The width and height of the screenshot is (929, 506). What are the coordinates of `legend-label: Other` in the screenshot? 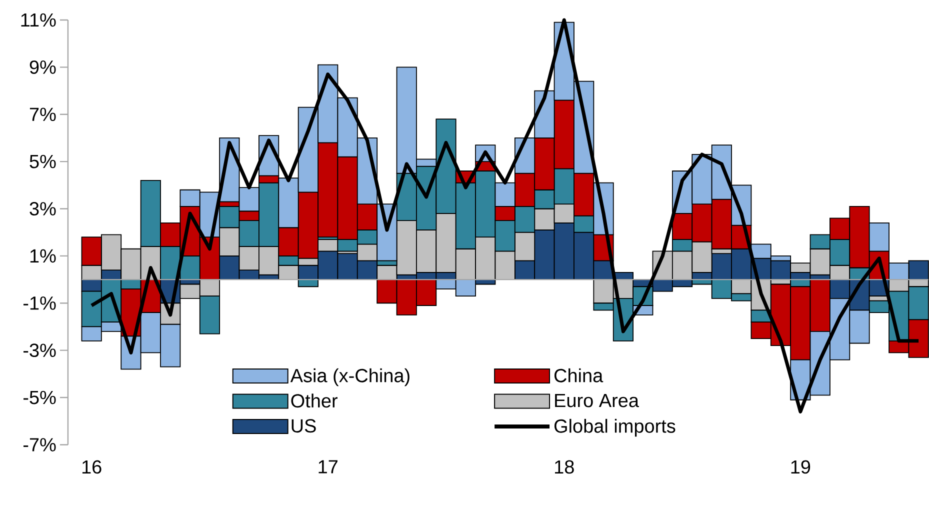 It's located at (314, 401).